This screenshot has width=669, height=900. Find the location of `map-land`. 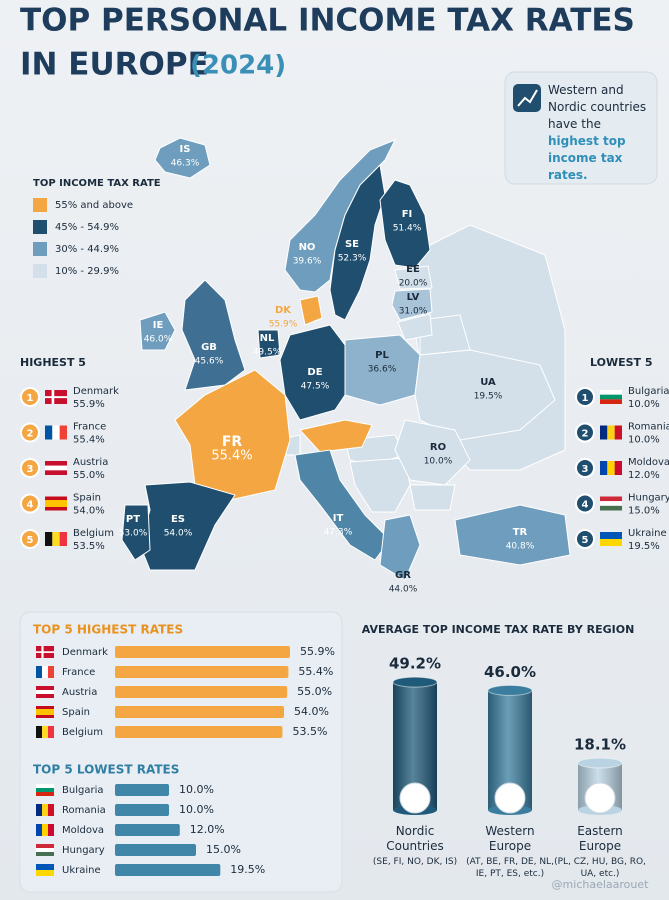

map-land is located at coordinates (380, 485).